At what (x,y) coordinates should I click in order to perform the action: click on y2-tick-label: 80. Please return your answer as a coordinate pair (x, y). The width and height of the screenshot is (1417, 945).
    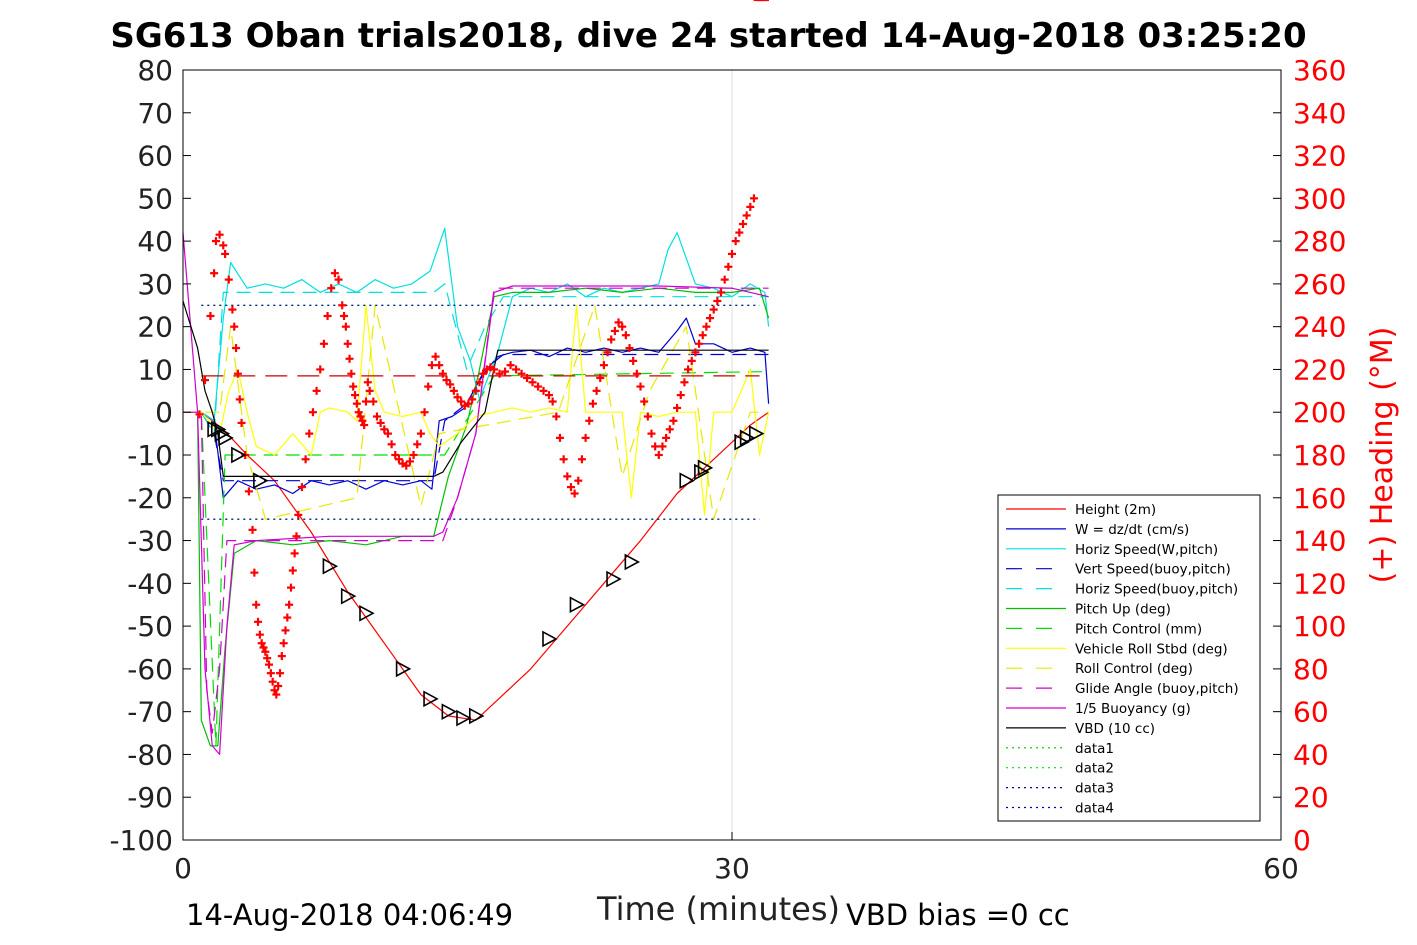
    Looking at the image, I should click on (1311, 669).